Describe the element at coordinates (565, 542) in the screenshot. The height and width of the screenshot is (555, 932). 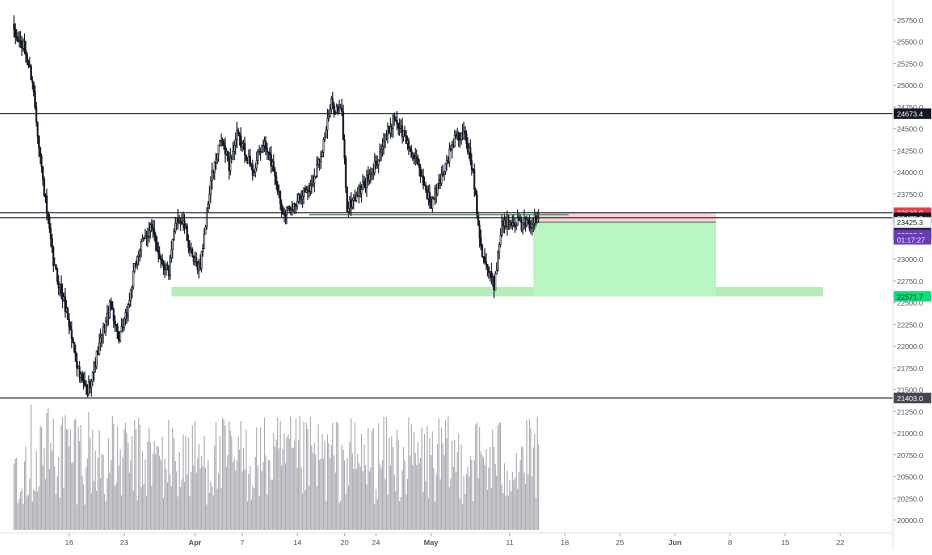
I see `time-tick-label: 18` at that location.